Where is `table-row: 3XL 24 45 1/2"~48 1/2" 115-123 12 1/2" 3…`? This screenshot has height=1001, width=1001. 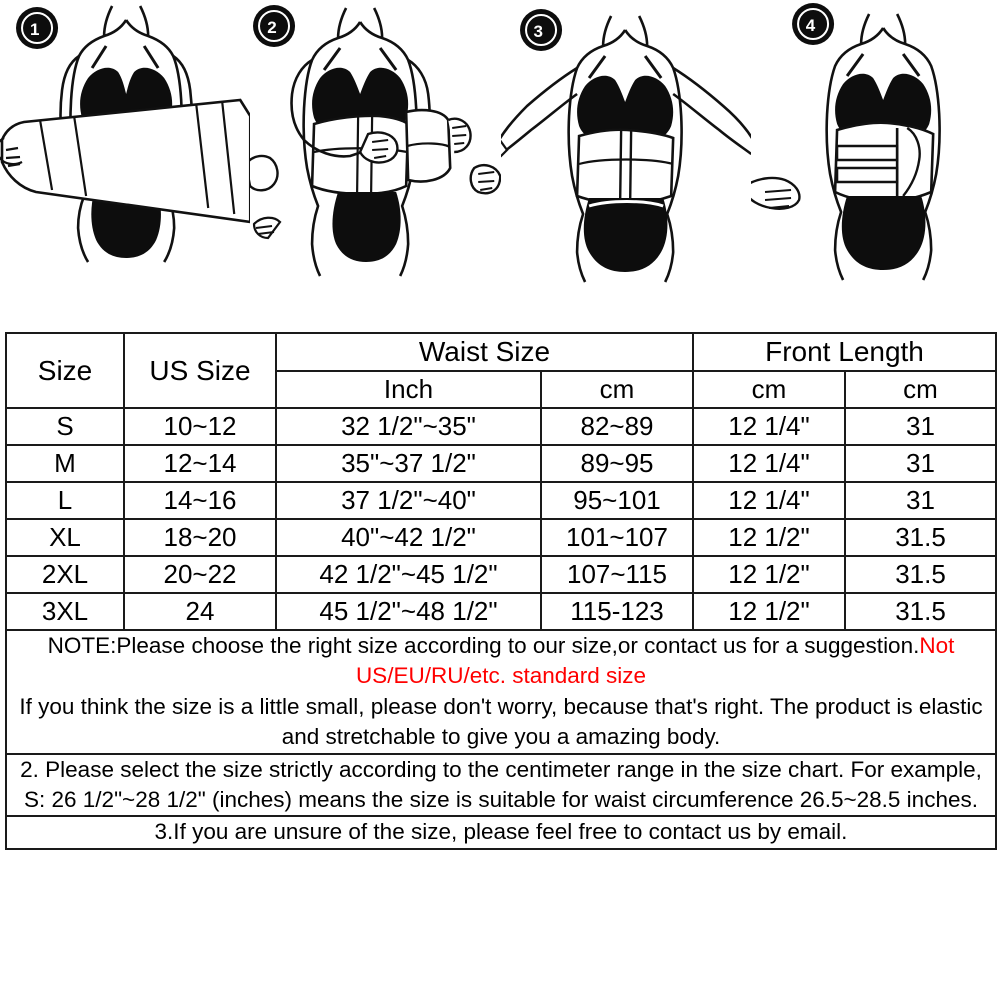 table-row: 3XL 24 45 1/2"~48 1/2" 115-123 12 1/2" 3… is located at coordinates (501, 611).